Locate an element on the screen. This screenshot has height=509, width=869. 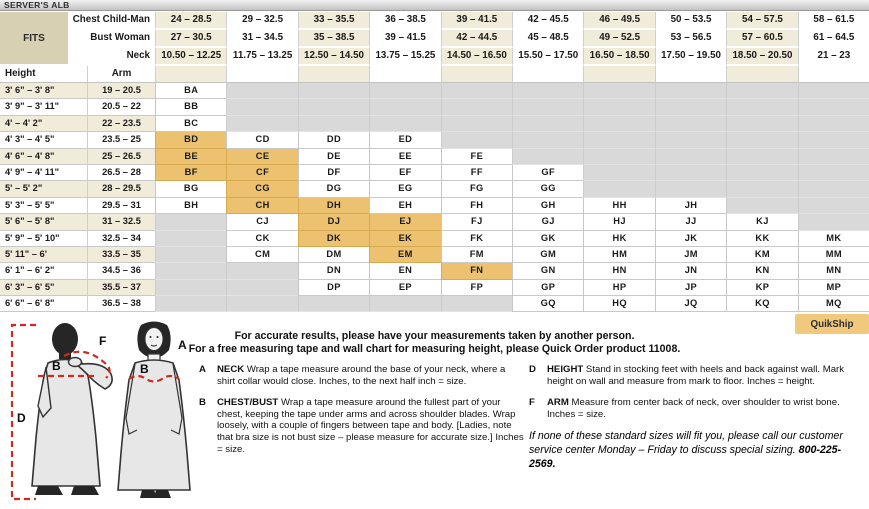
fit-range-cell: 18.50 – 20.50 is located at coordinates (762, 57).